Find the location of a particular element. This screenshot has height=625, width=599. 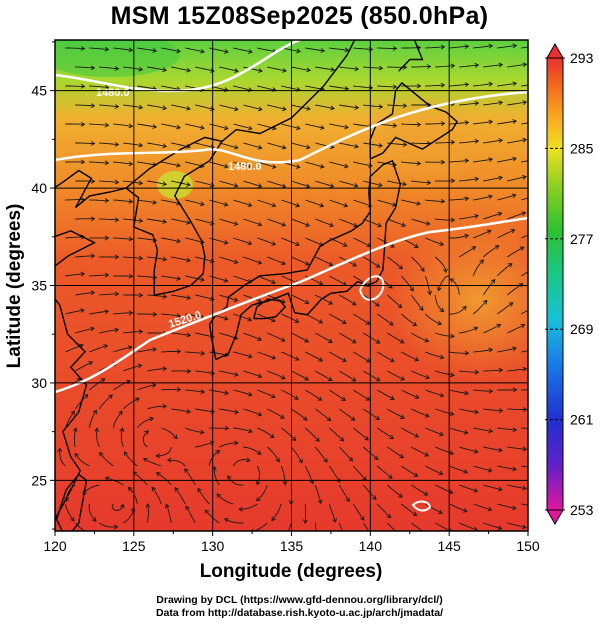

y-tick-label: 35 is located at coordinates (39, 286).